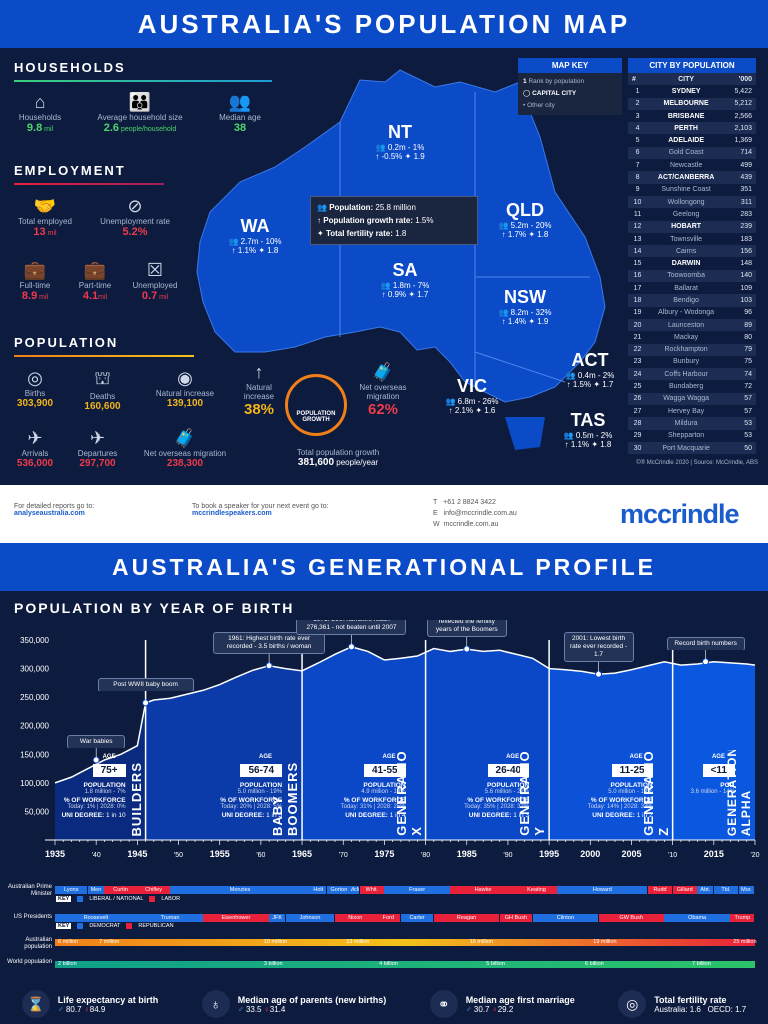 This screenshot has height=1024, width=768. I want to click on x-tick-label: '60, so click(260, 855).